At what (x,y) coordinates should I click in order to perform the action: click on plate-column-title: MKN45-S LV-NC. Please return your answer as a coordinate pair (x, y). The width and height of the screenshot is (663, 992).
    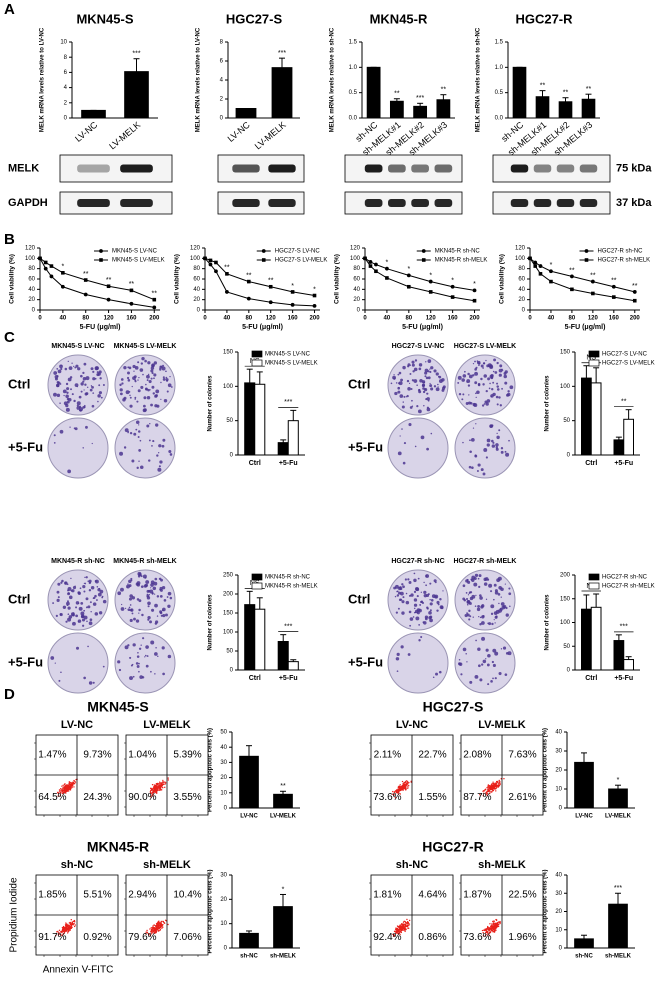
    Looking at the image, I should click on (77, 346).